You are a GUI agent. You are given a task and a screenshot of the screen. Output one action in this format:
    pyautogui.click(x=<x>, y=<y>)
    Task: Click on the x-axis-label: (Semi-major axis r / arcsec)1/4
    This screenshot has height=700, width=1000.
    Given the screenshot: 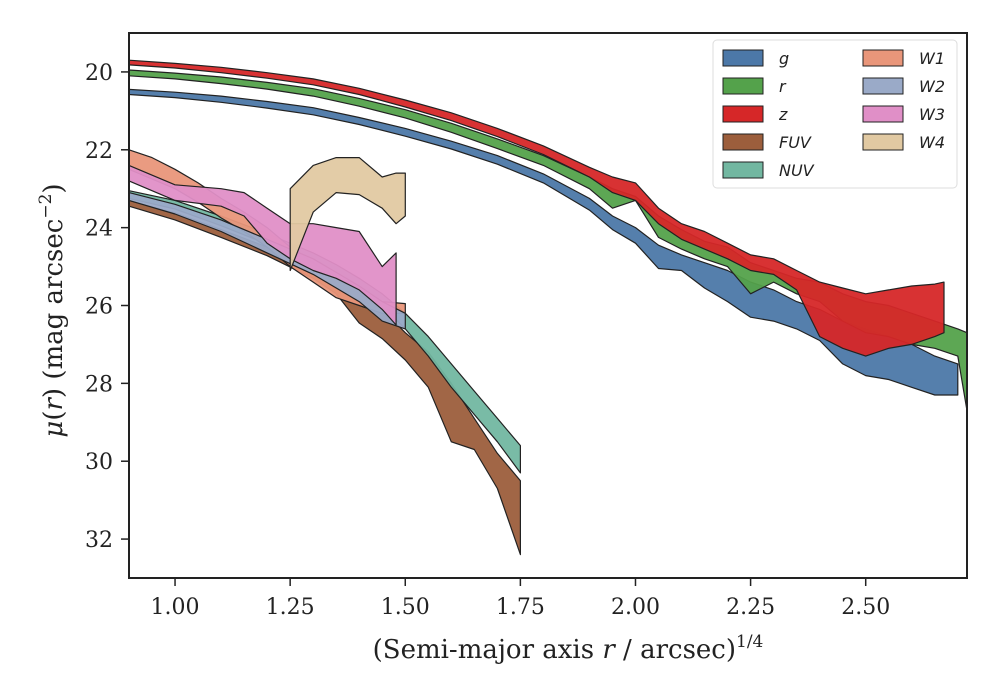 What is the action you would take?
    pyautogui.click(x=568, y=648)
    